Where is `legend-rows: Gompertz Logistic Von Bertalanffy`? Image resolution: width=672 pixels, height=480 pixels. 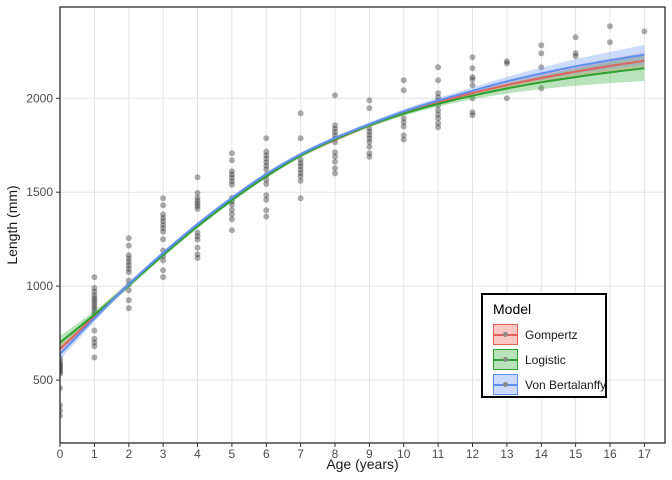 legend-rows: Gompertz Logistic Von Bertalanffy is located at coordinates (549, 359).